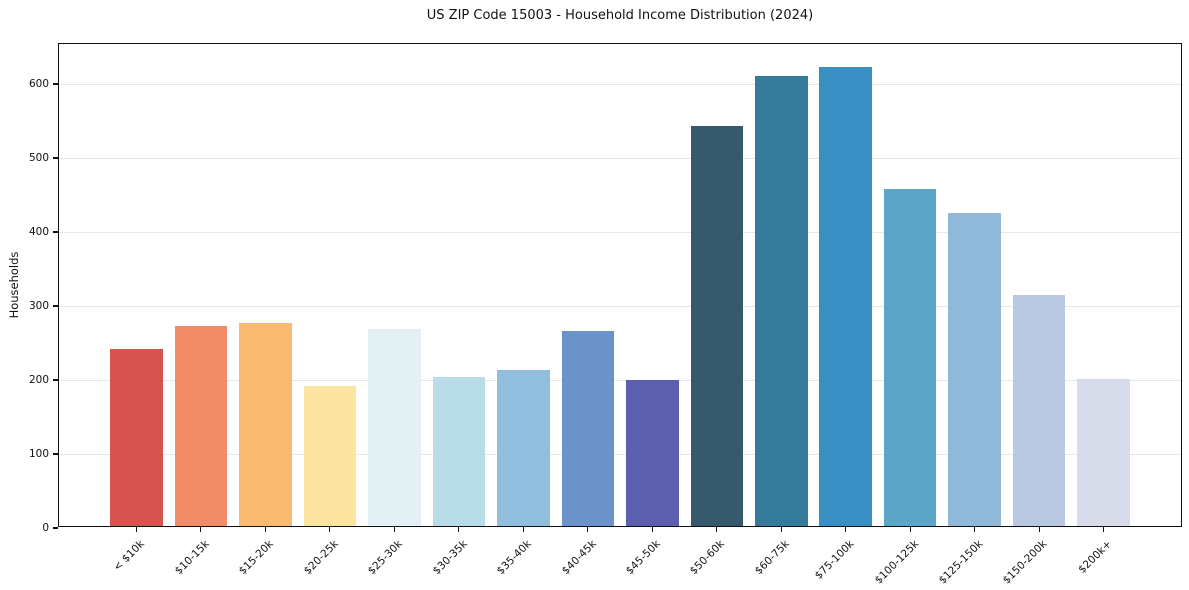 Image resolution: width=1189 pixels, height=590 pixels. I want to click on x-tick-label-10: $50-60k, so click(708, 558).